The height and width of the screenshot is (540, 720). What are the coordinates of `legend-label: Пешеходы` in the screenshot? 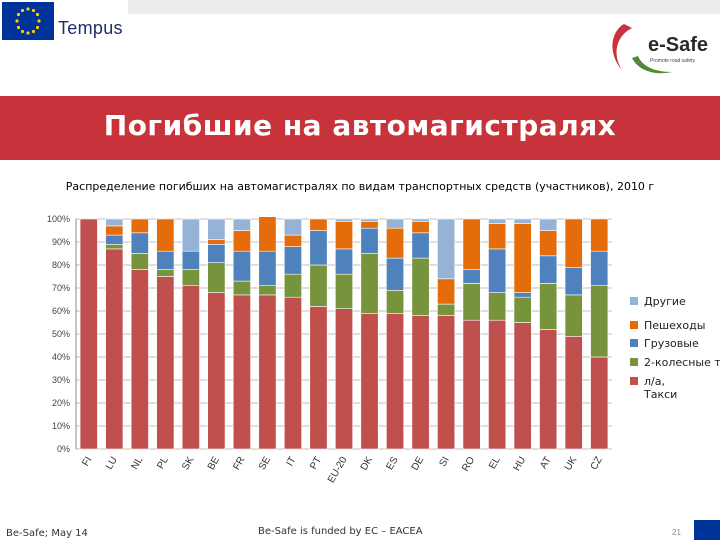 It's located at (674, 325).